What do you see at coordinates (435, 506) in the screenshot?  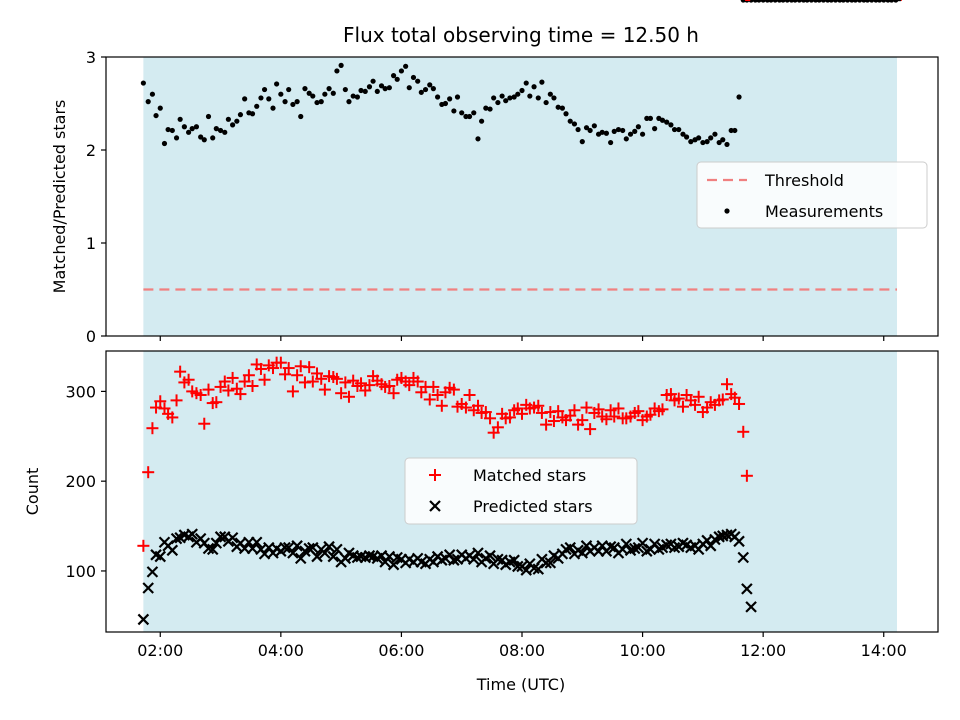 I see `legend-predicted-swatch` at bounding box center [435, 506].